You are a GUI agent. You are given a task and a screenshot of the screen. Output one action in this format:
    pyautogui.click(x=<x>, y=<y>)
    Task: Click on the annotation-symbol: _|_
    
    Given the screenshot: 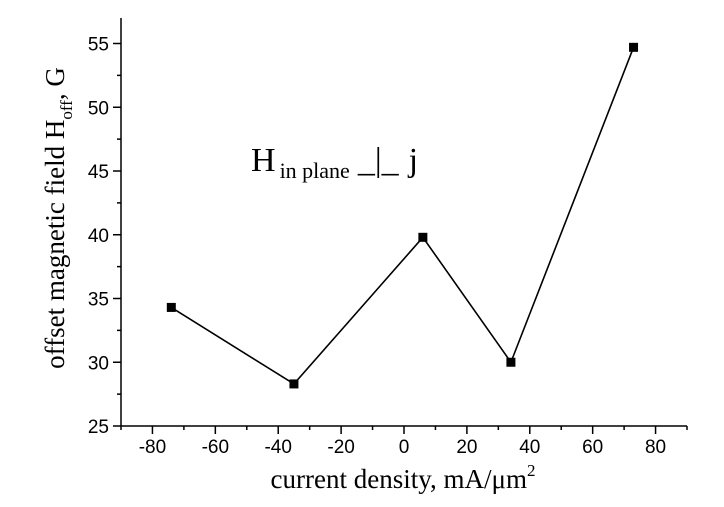 What is the action you would take?
    pyautogui.click(x=378, y=160)
    